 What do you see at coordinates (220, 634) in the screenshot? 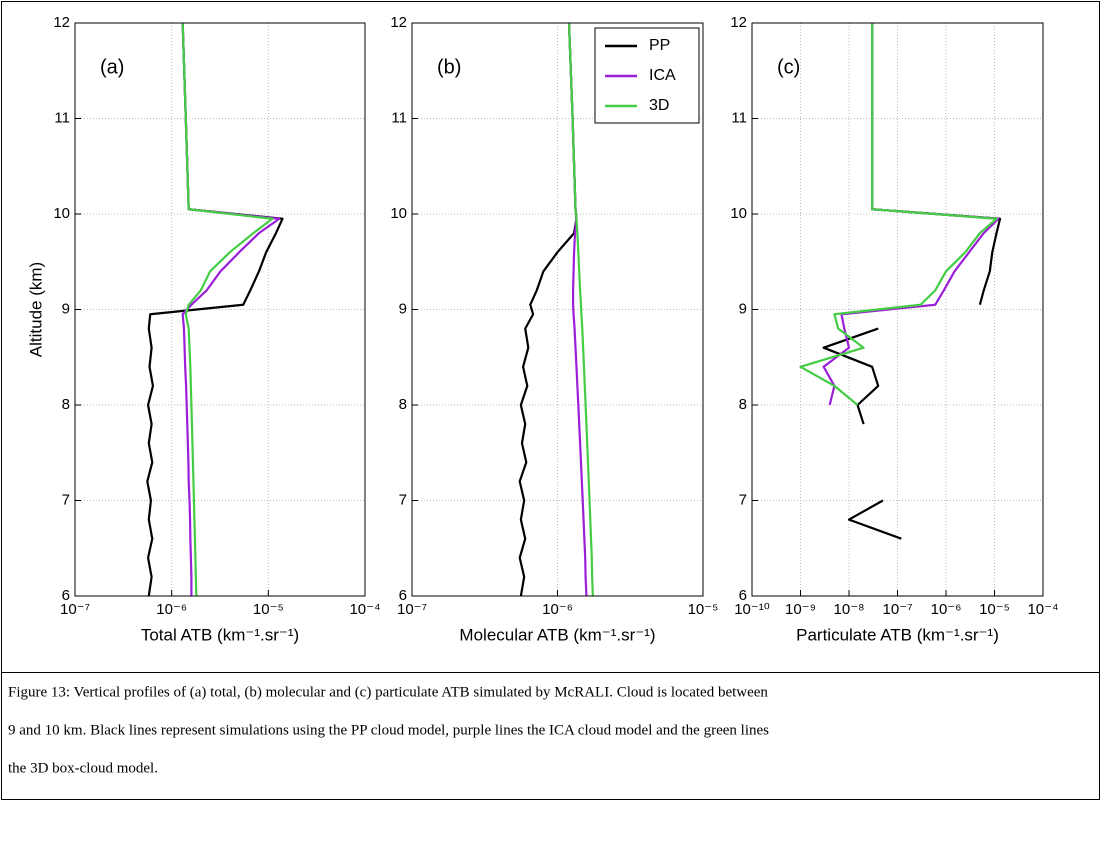
I see `x-axis-label: Total ATB (km⁻¹.sr⁻¹)` at bounding box center [220, 634].